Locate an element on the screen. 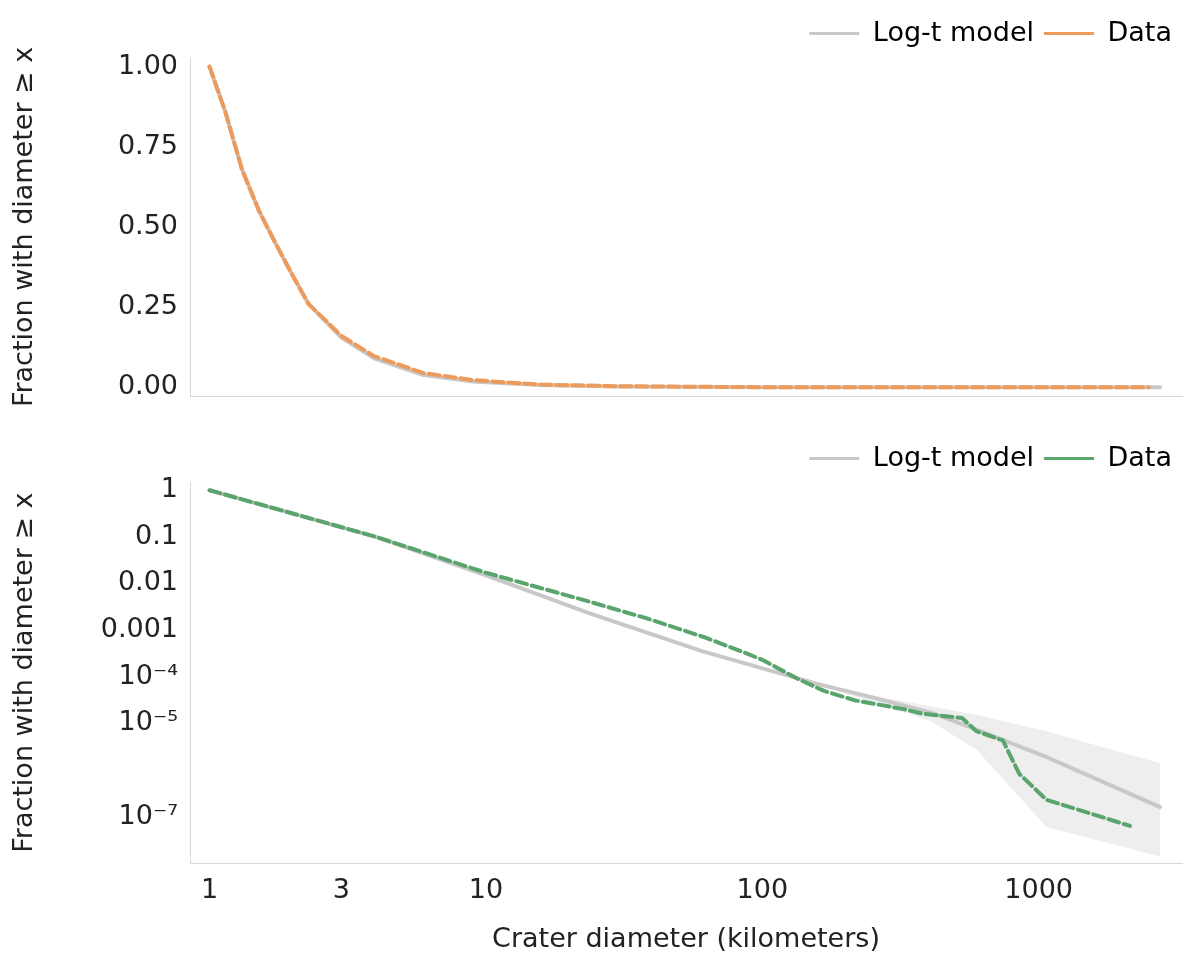 This screenshot has width=1202, height=965. y-tick-label: 10⁻⁴ is located at coordinates (148, 674).